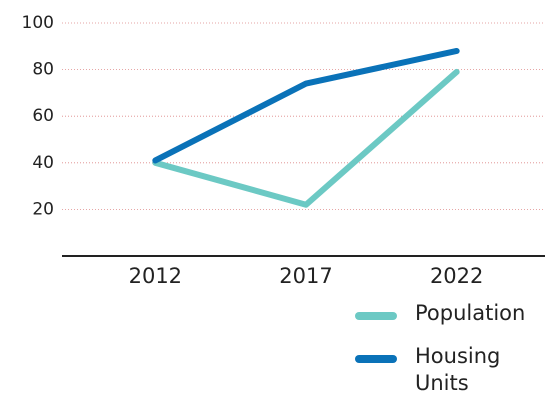  Describe the element at coordinates (456, 276) in the screenshot. I see `x-tick-label: 2022` at that location.